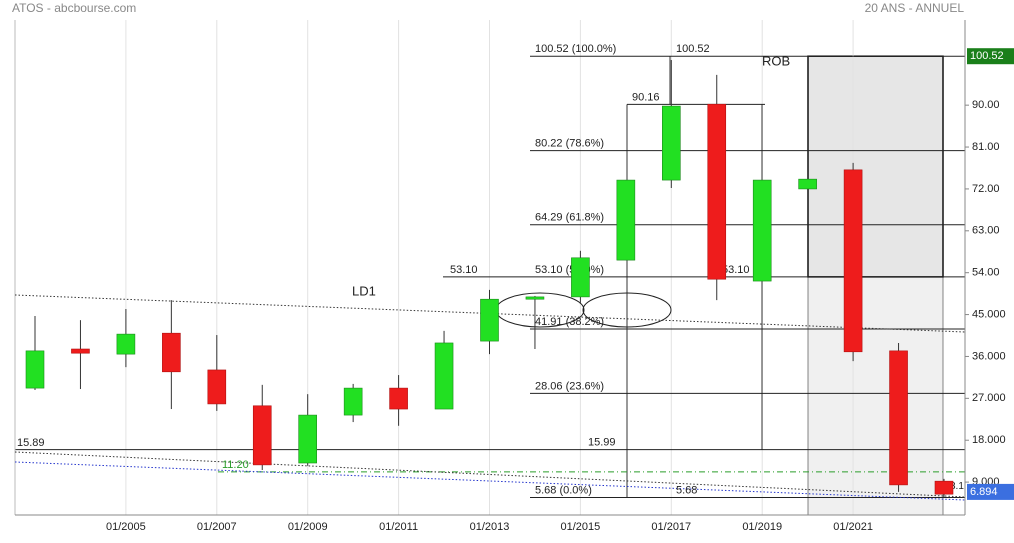 The image size is (1014, 543). I want to click on level-label: 100.52, so click(693, 49).